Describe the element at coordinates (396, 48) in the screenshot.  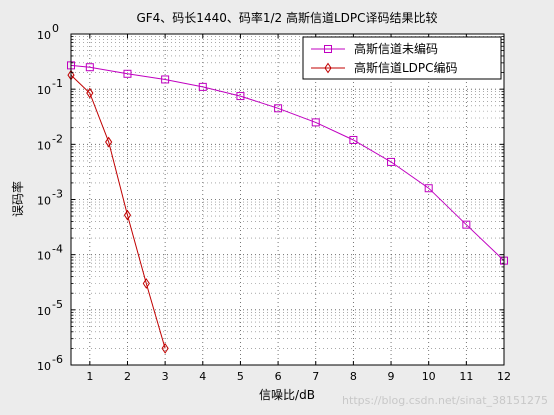
I see `legend-label: 高斯信道未编码` at that location.